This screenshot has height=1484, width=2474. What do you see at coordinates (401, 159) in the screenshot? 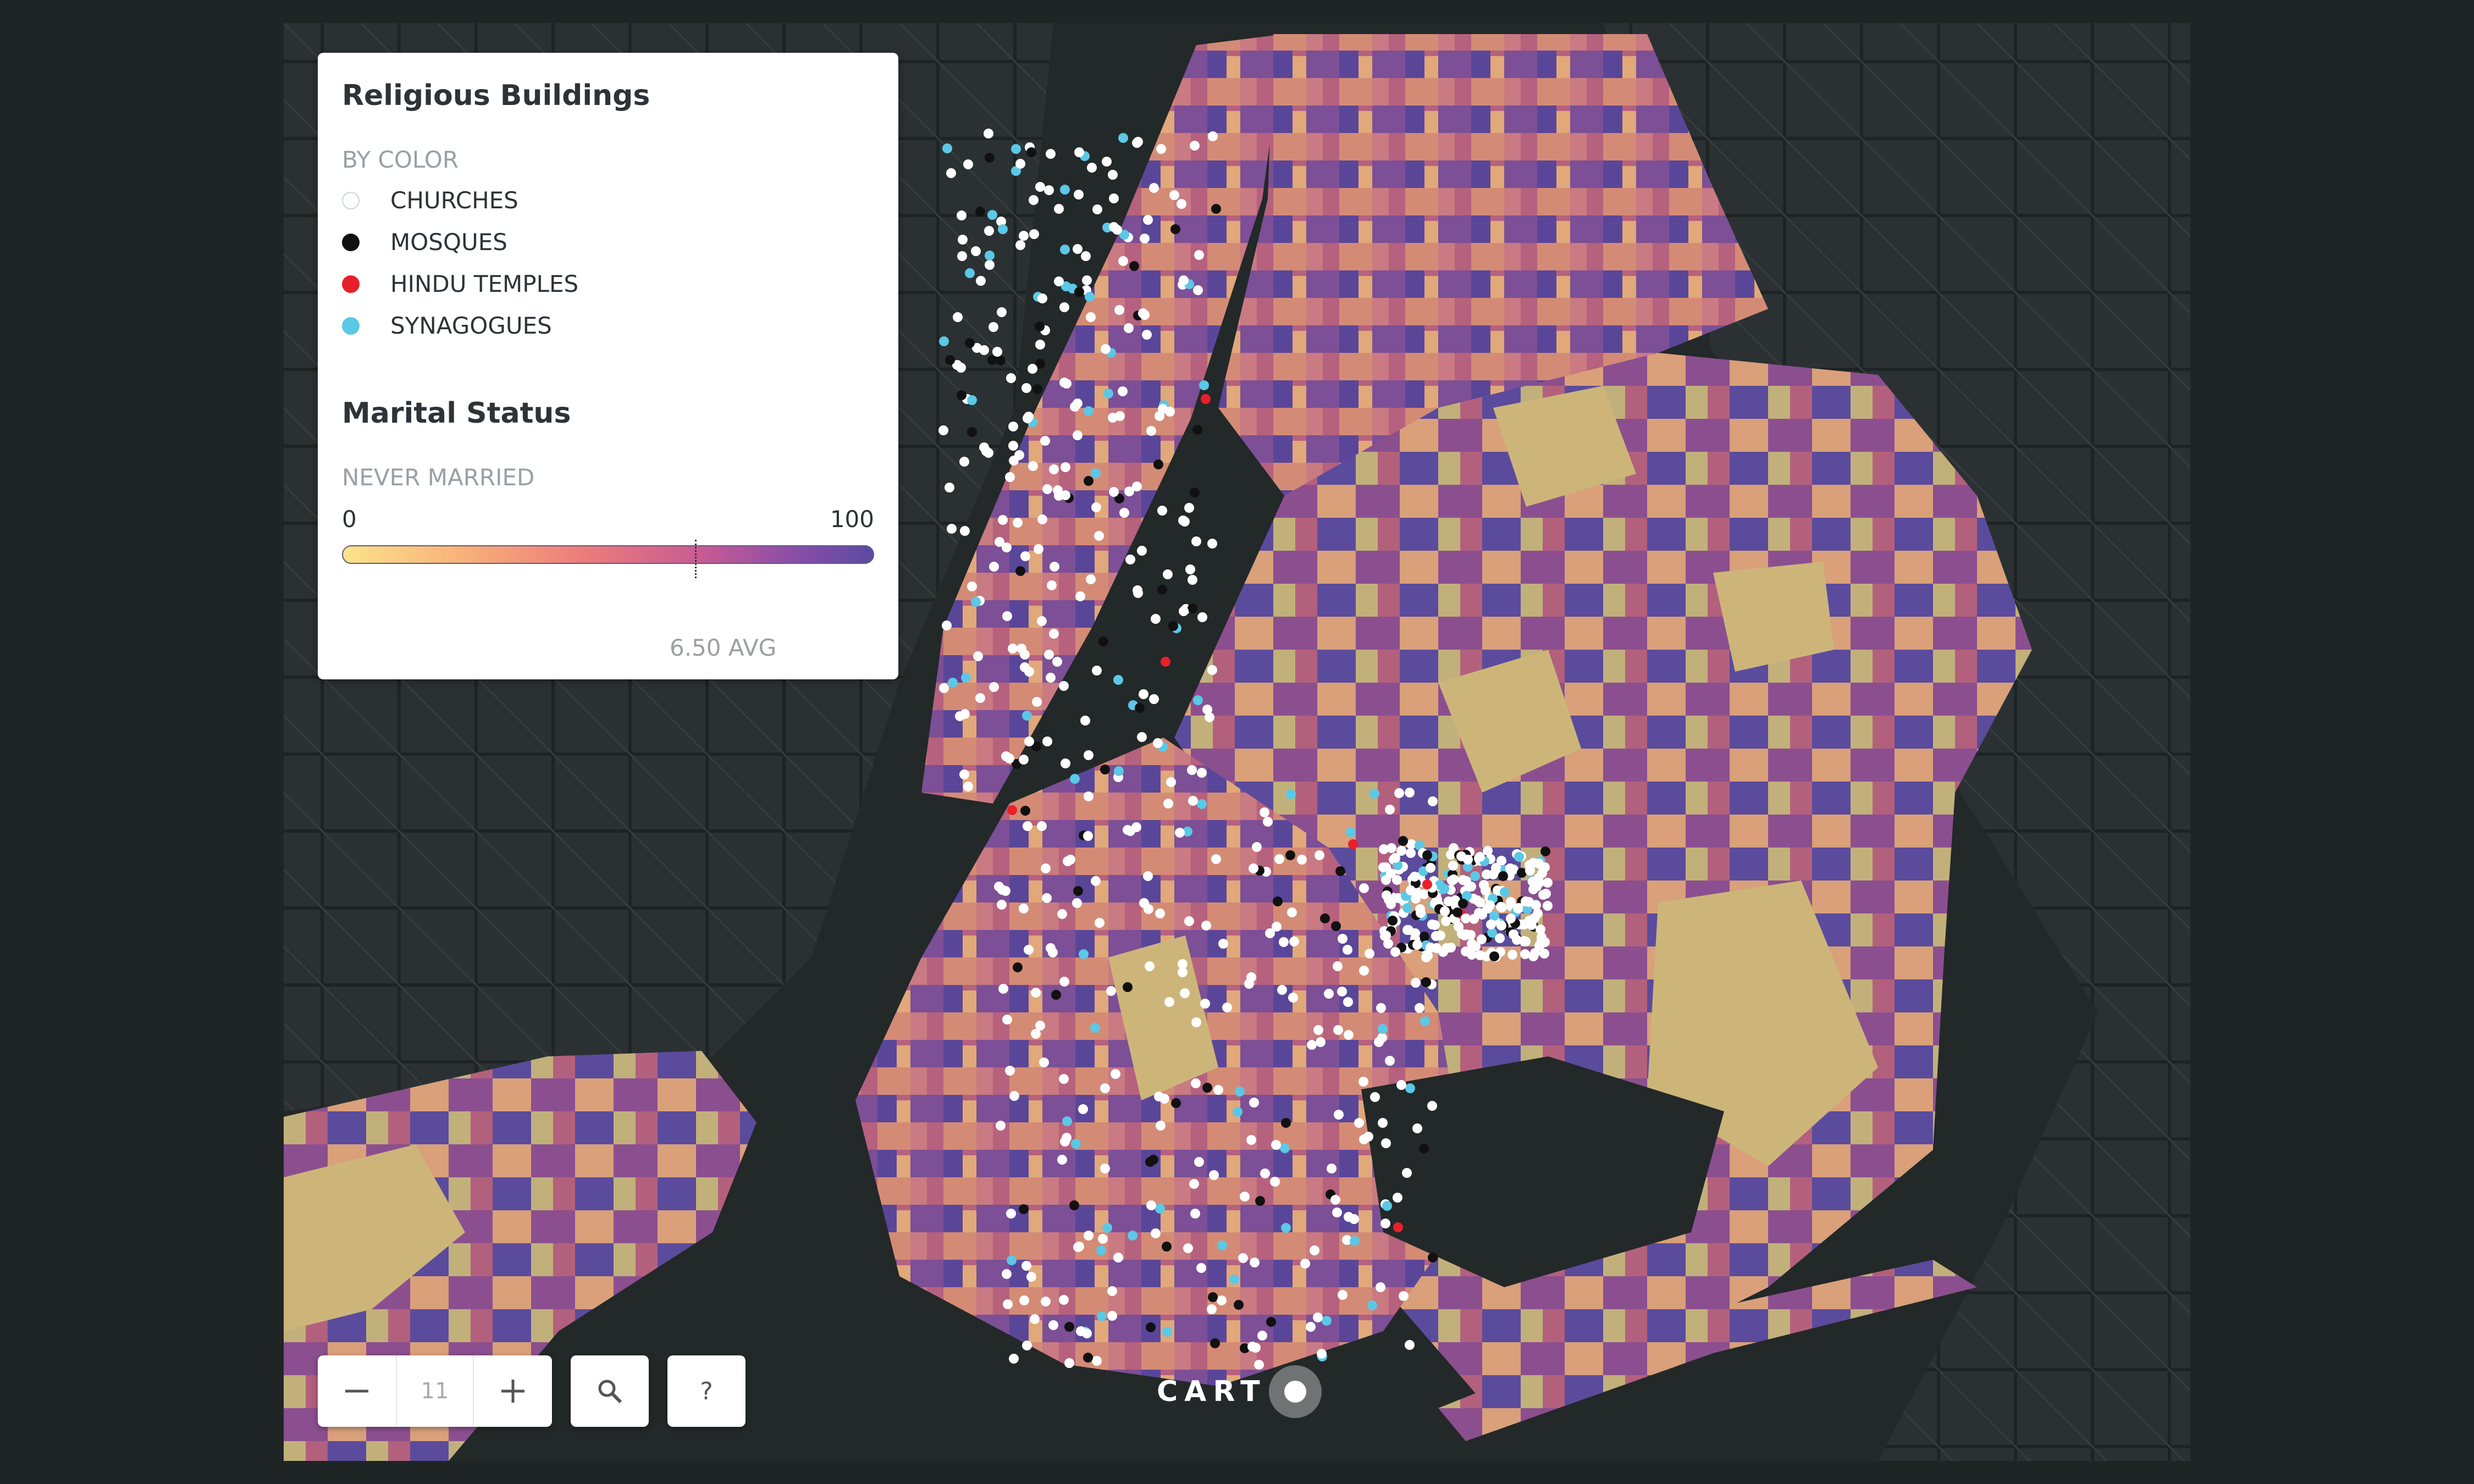
I see `by-color-subtitle: BY COLOR` at bounding box center [401, 159].